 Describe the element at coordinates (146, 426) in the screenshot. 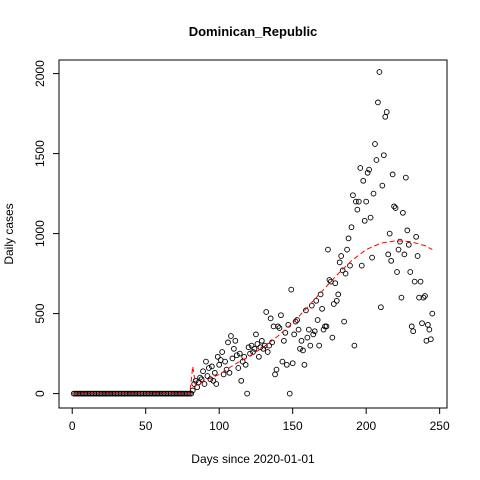

I see `x-tick-label: 50` at that location.